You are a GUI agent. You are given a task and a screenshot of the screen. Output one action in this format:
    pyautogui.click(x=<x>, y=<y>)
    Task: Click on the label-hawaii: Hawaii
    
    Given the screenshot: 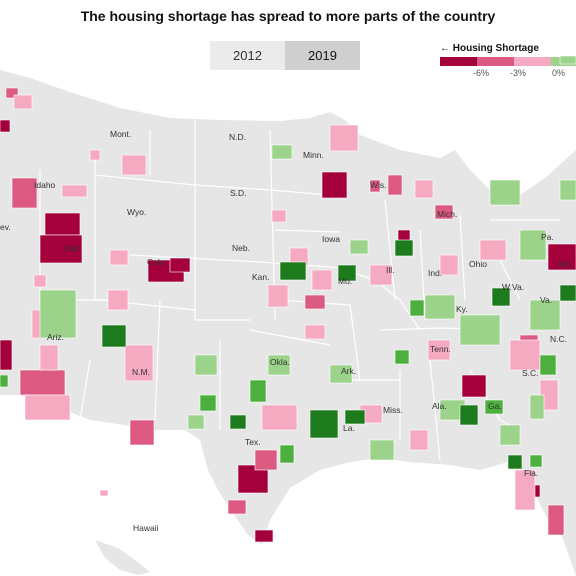 What is the action you would take?
    pyautogui.click(x=146, y=528)
    